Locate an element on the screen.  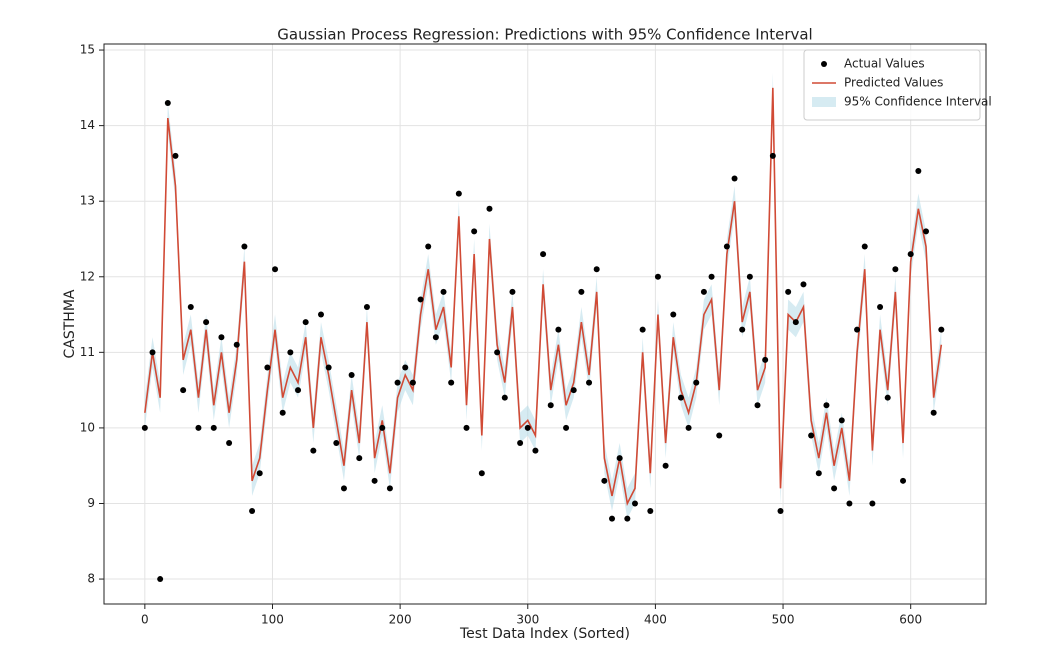
x-tick-label: 100 is located at coordinates (272, 620).